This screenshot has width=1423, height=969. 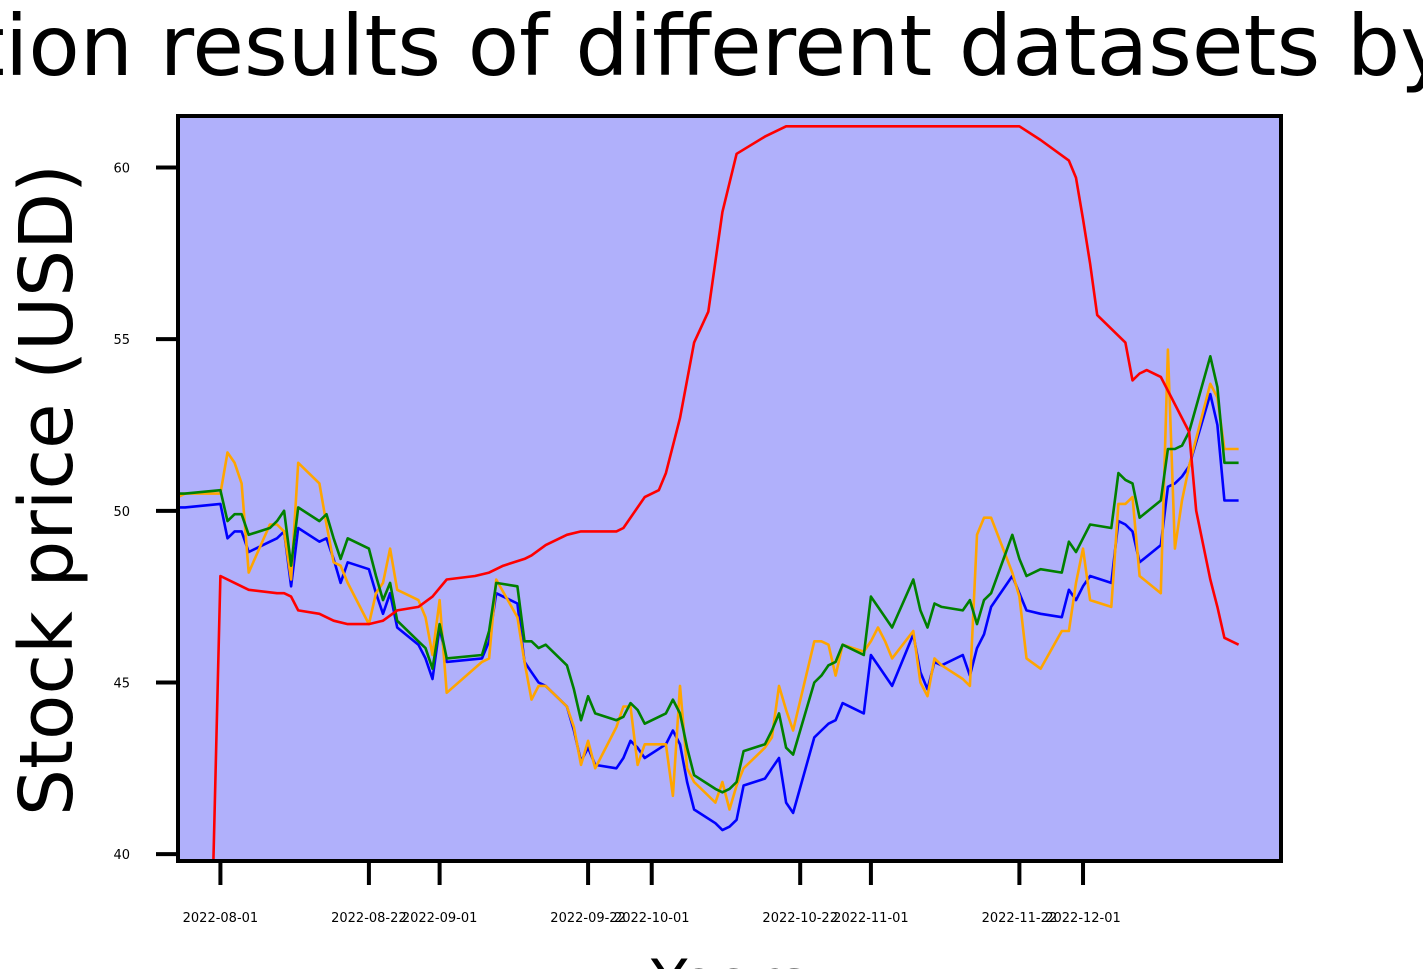 I want to click on x-tick-label: 2022-08-01, so click(x=221, y=918).